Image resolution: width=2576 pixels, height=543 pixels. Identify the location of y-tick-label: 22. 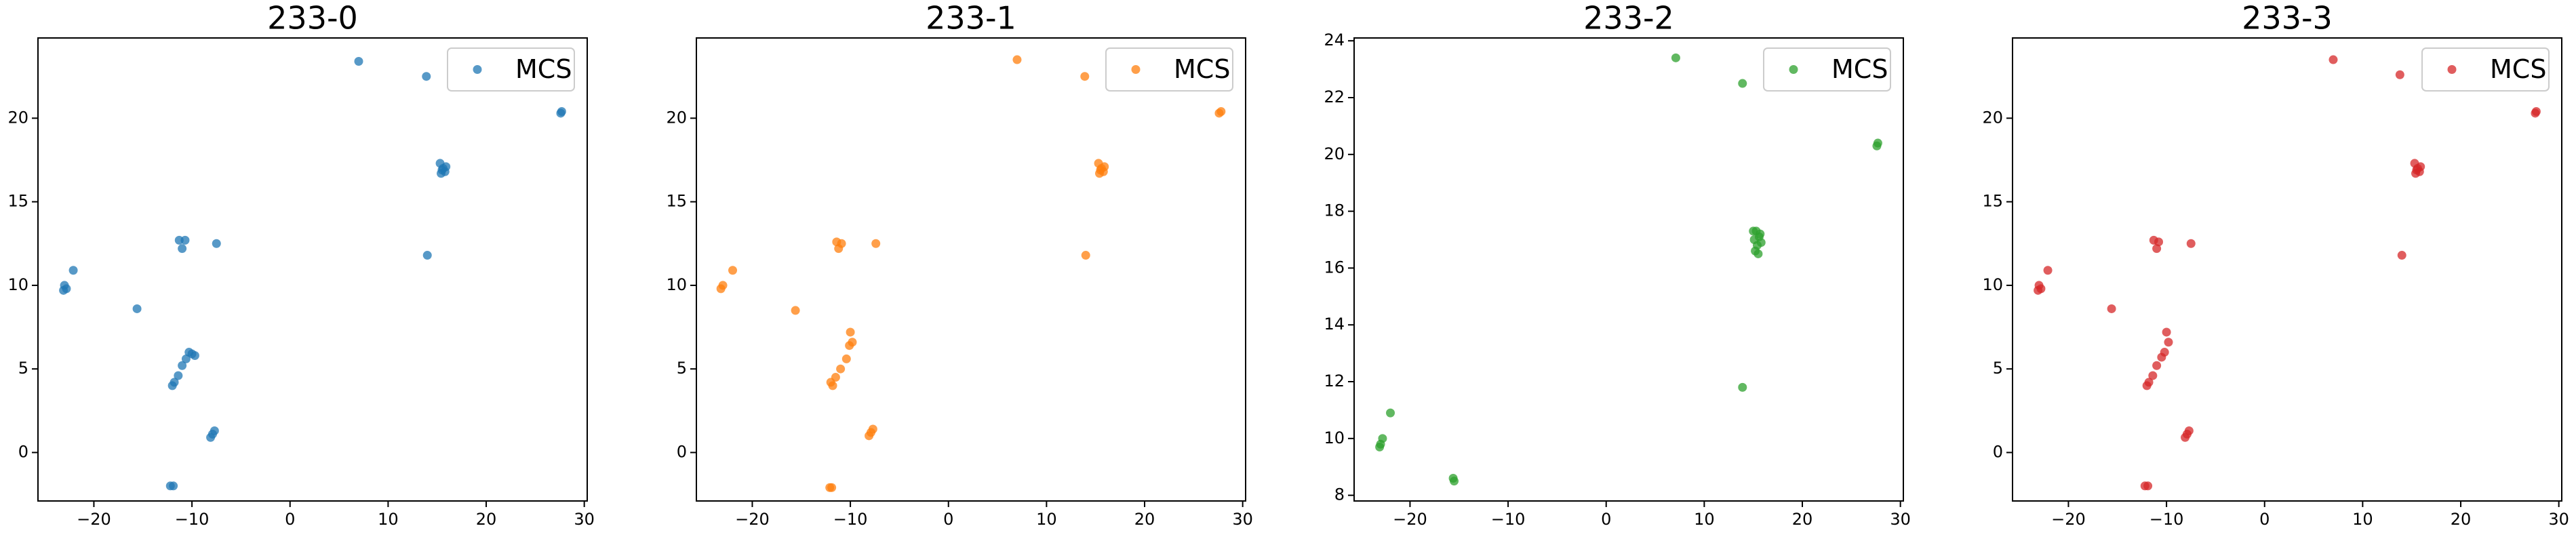
(1335, 96).